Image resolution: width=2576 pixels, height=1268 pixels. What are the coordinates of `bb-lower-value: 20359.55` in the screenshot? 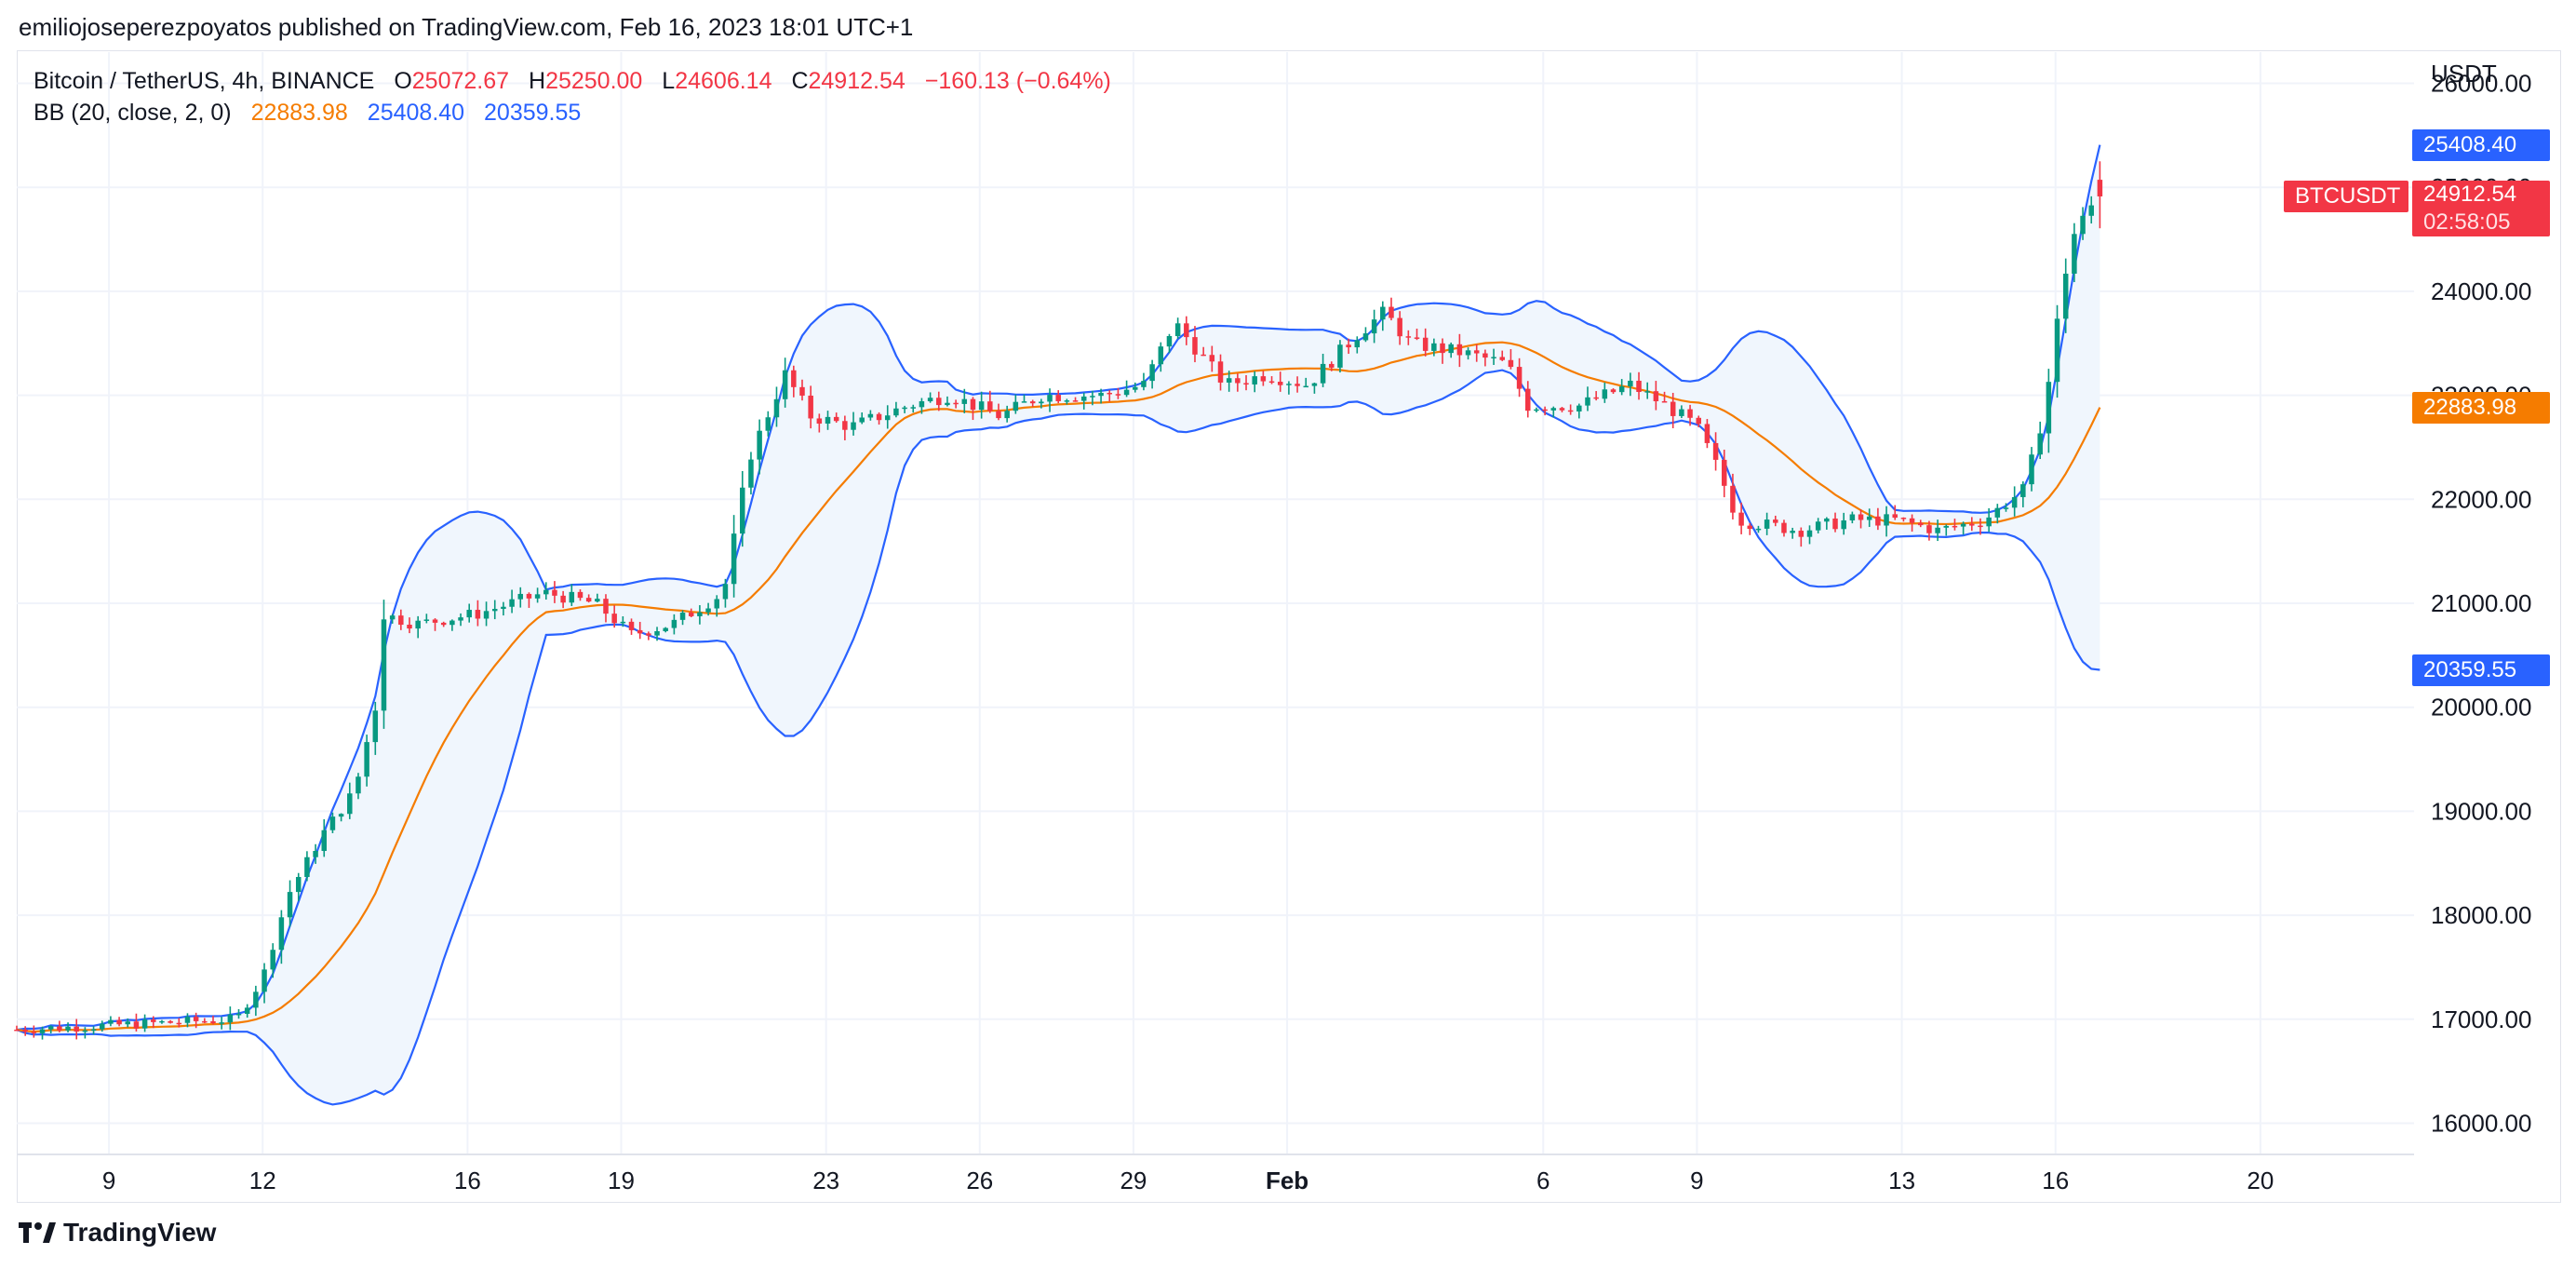 It's located at (533, 113).